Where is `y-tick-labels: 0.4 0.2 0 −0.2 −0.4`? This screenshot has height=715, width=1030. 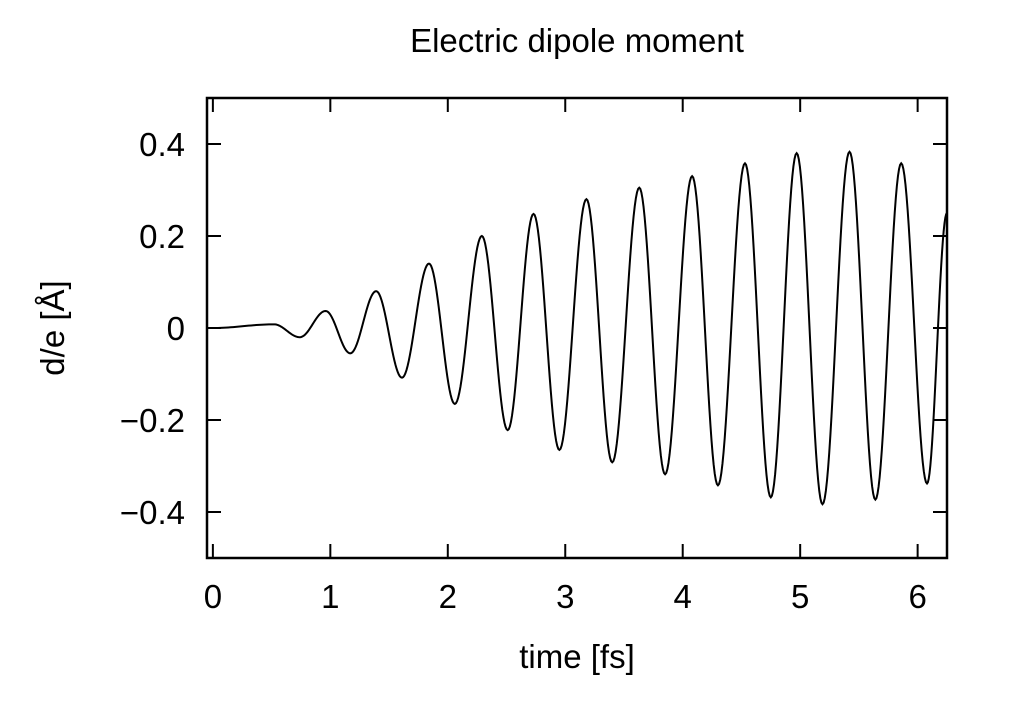 y-tick-labels: 0.4 0.2 0 −0.2 −0.4 is located at coordinates (152, 328).